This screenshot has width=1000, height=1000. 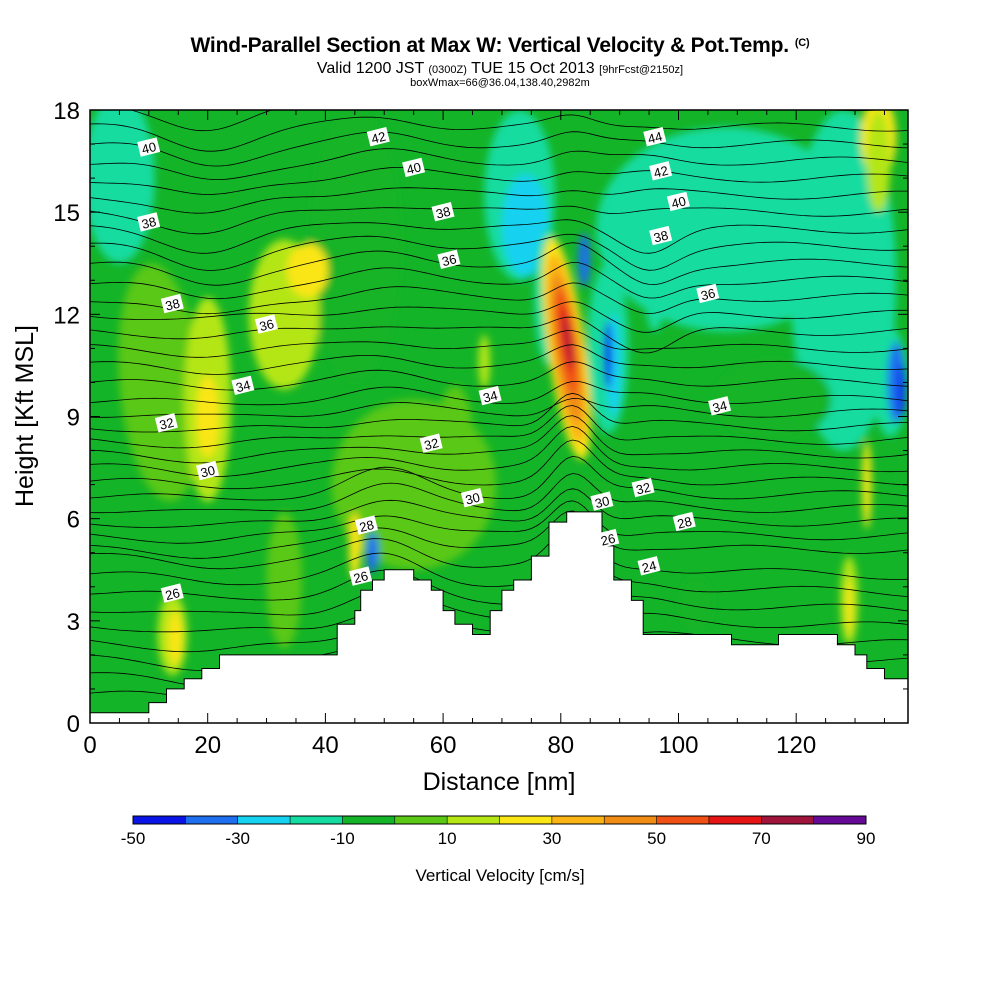 I want to click on contour-label-13: 36, so click(x=449, y=259).